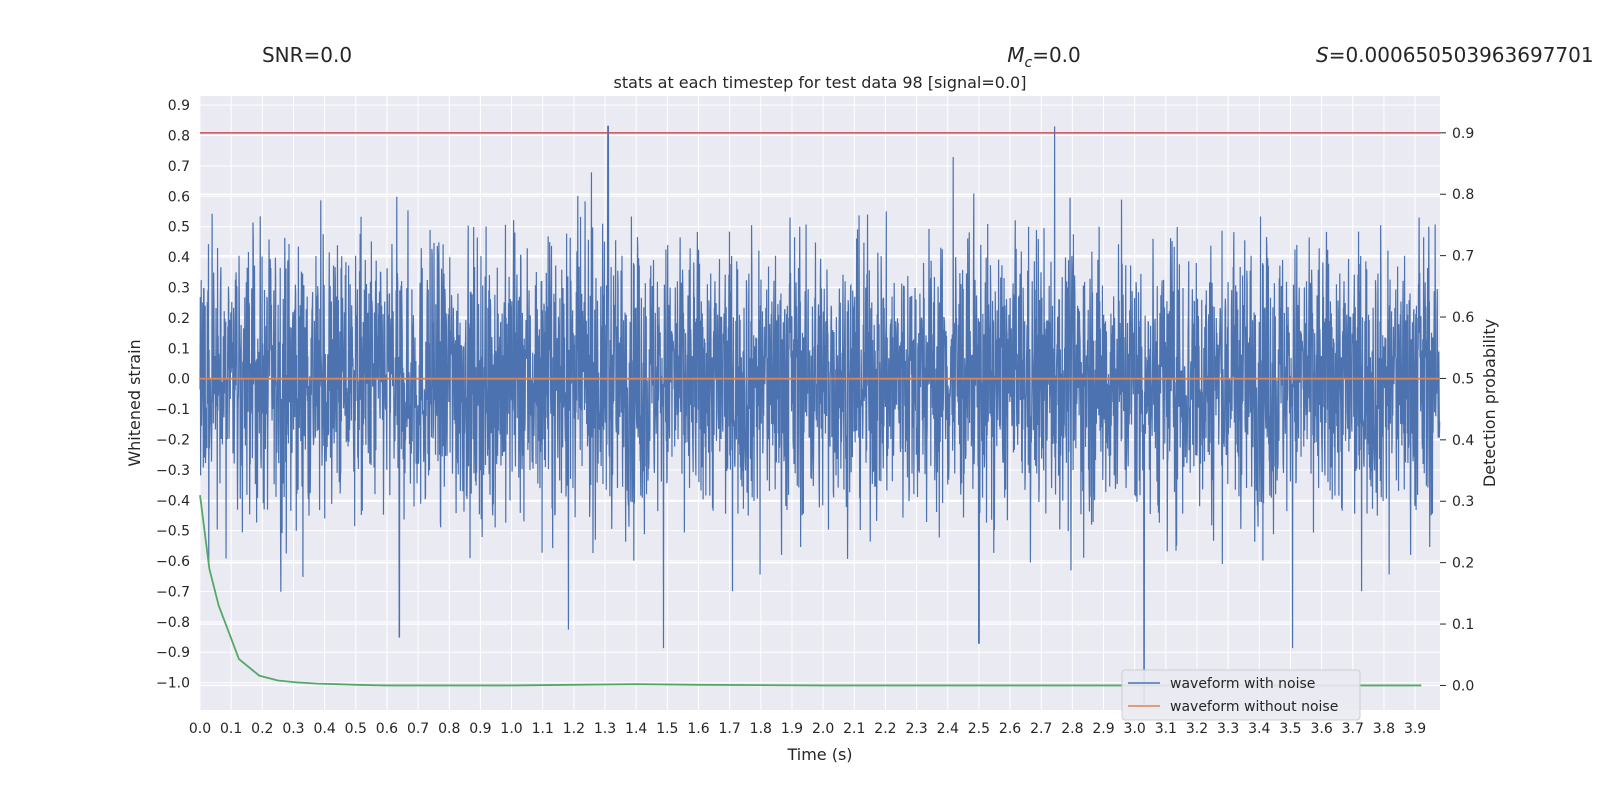  What do you see at coordinates (1384, 729) in the screenshot?
I see `x-tick-label: 3.8` at bounding box center [1384, 729].